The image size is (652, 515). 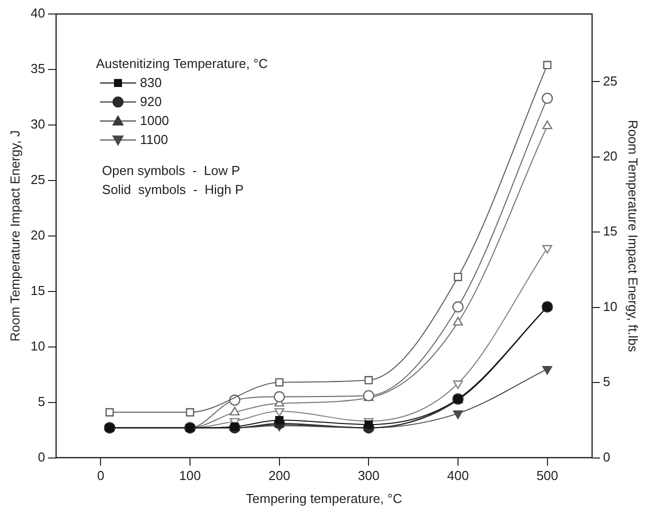 I want to click on legend-label: 1000, so click(x=154, y=121).